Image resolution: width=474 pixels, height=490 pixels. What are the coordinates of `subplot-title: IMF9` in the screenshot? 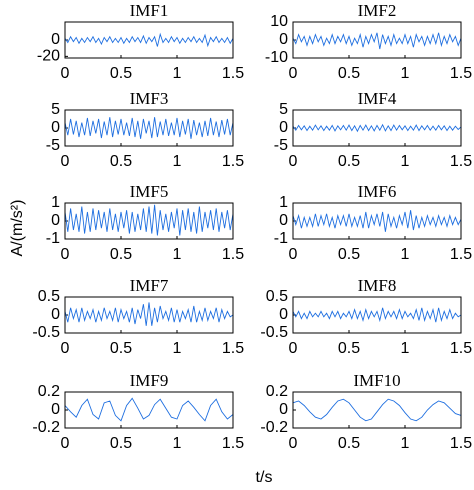 It's located at (149, 380).